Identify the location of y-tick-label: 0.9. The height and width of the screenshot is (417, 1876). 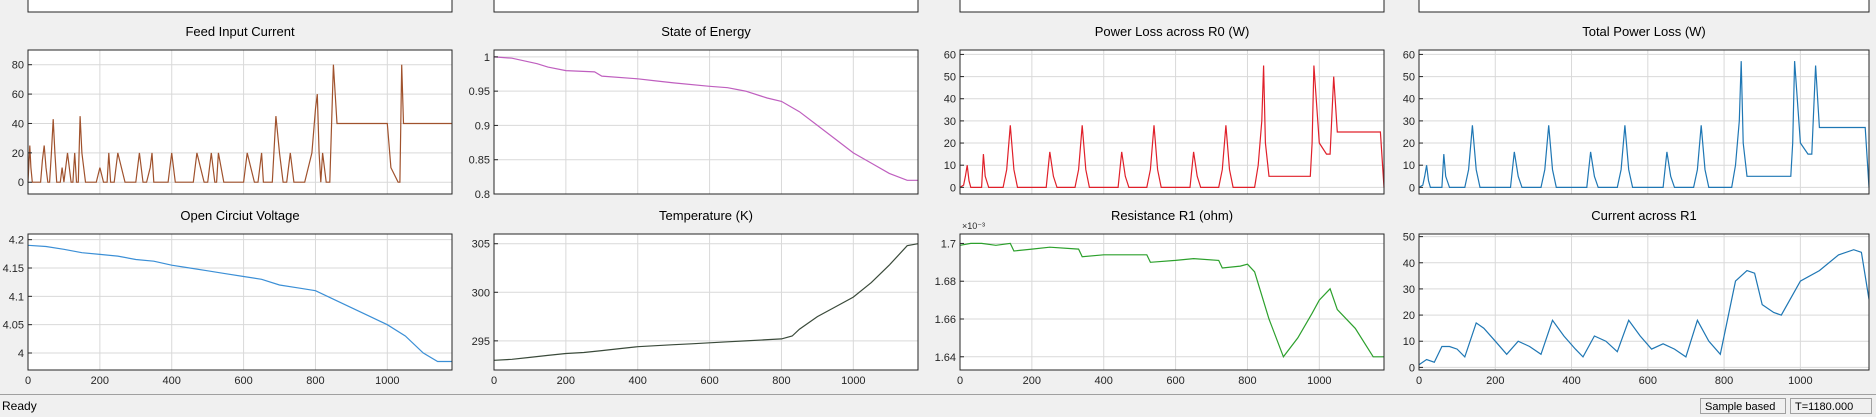
(482, 126).